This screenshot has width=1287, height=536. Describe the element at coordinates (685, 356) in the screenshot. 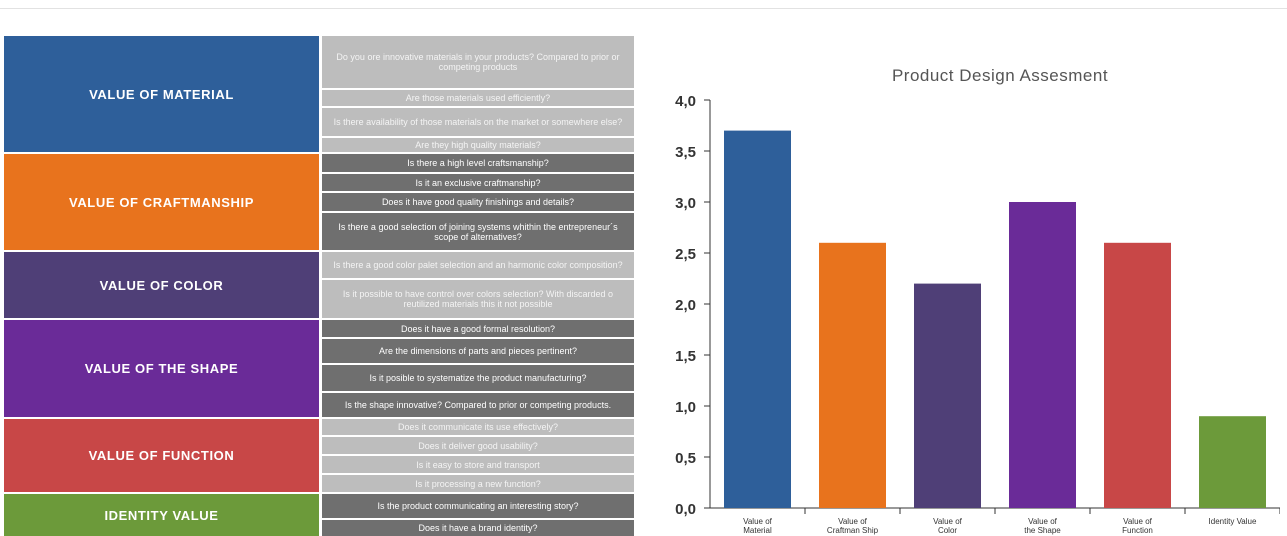

I see `y-tick-label: 1,5` at that location.